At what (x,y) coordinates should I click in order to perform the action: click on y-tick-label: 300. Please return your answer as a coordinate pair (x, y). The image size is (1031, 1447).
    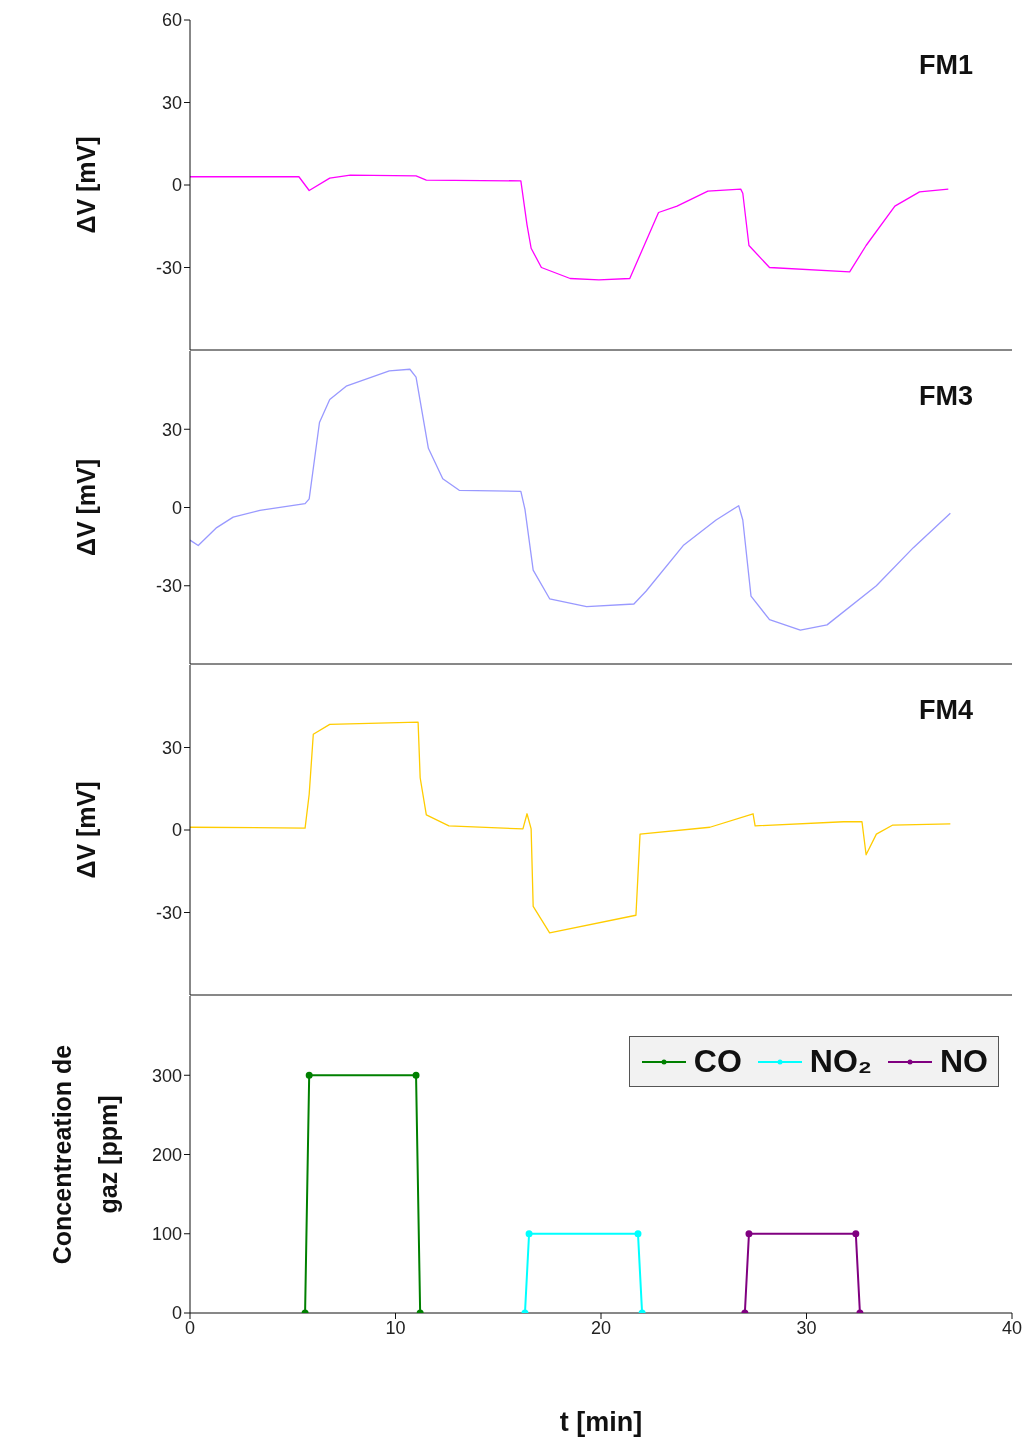
    Looking at the image, I should click on (166, 1075).